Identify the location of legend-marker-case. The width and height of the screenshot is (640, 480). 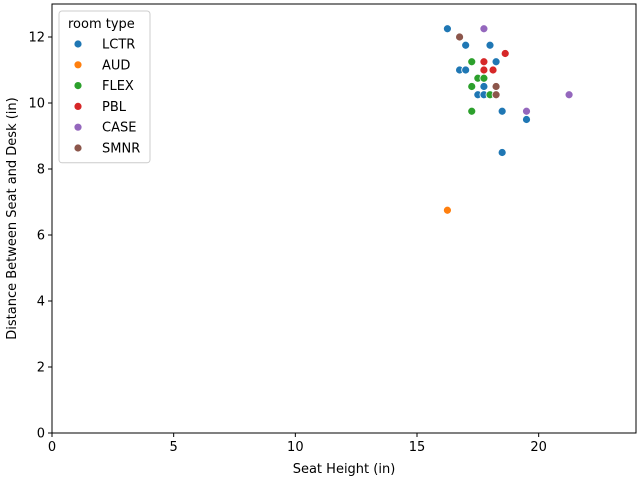
(78, 127).